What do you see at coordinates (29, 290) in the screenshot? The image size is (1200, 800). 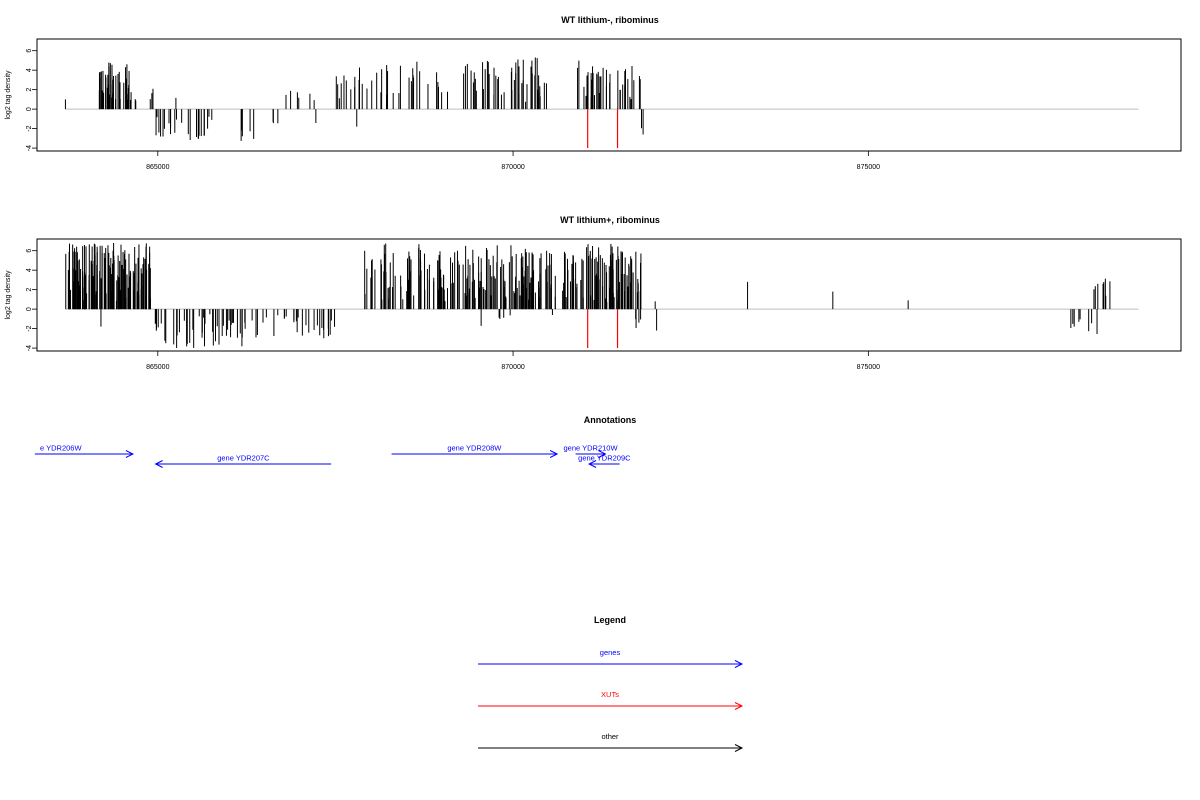 I see `panel2-y-tick-label: 2` at bounding box center [29, 290].